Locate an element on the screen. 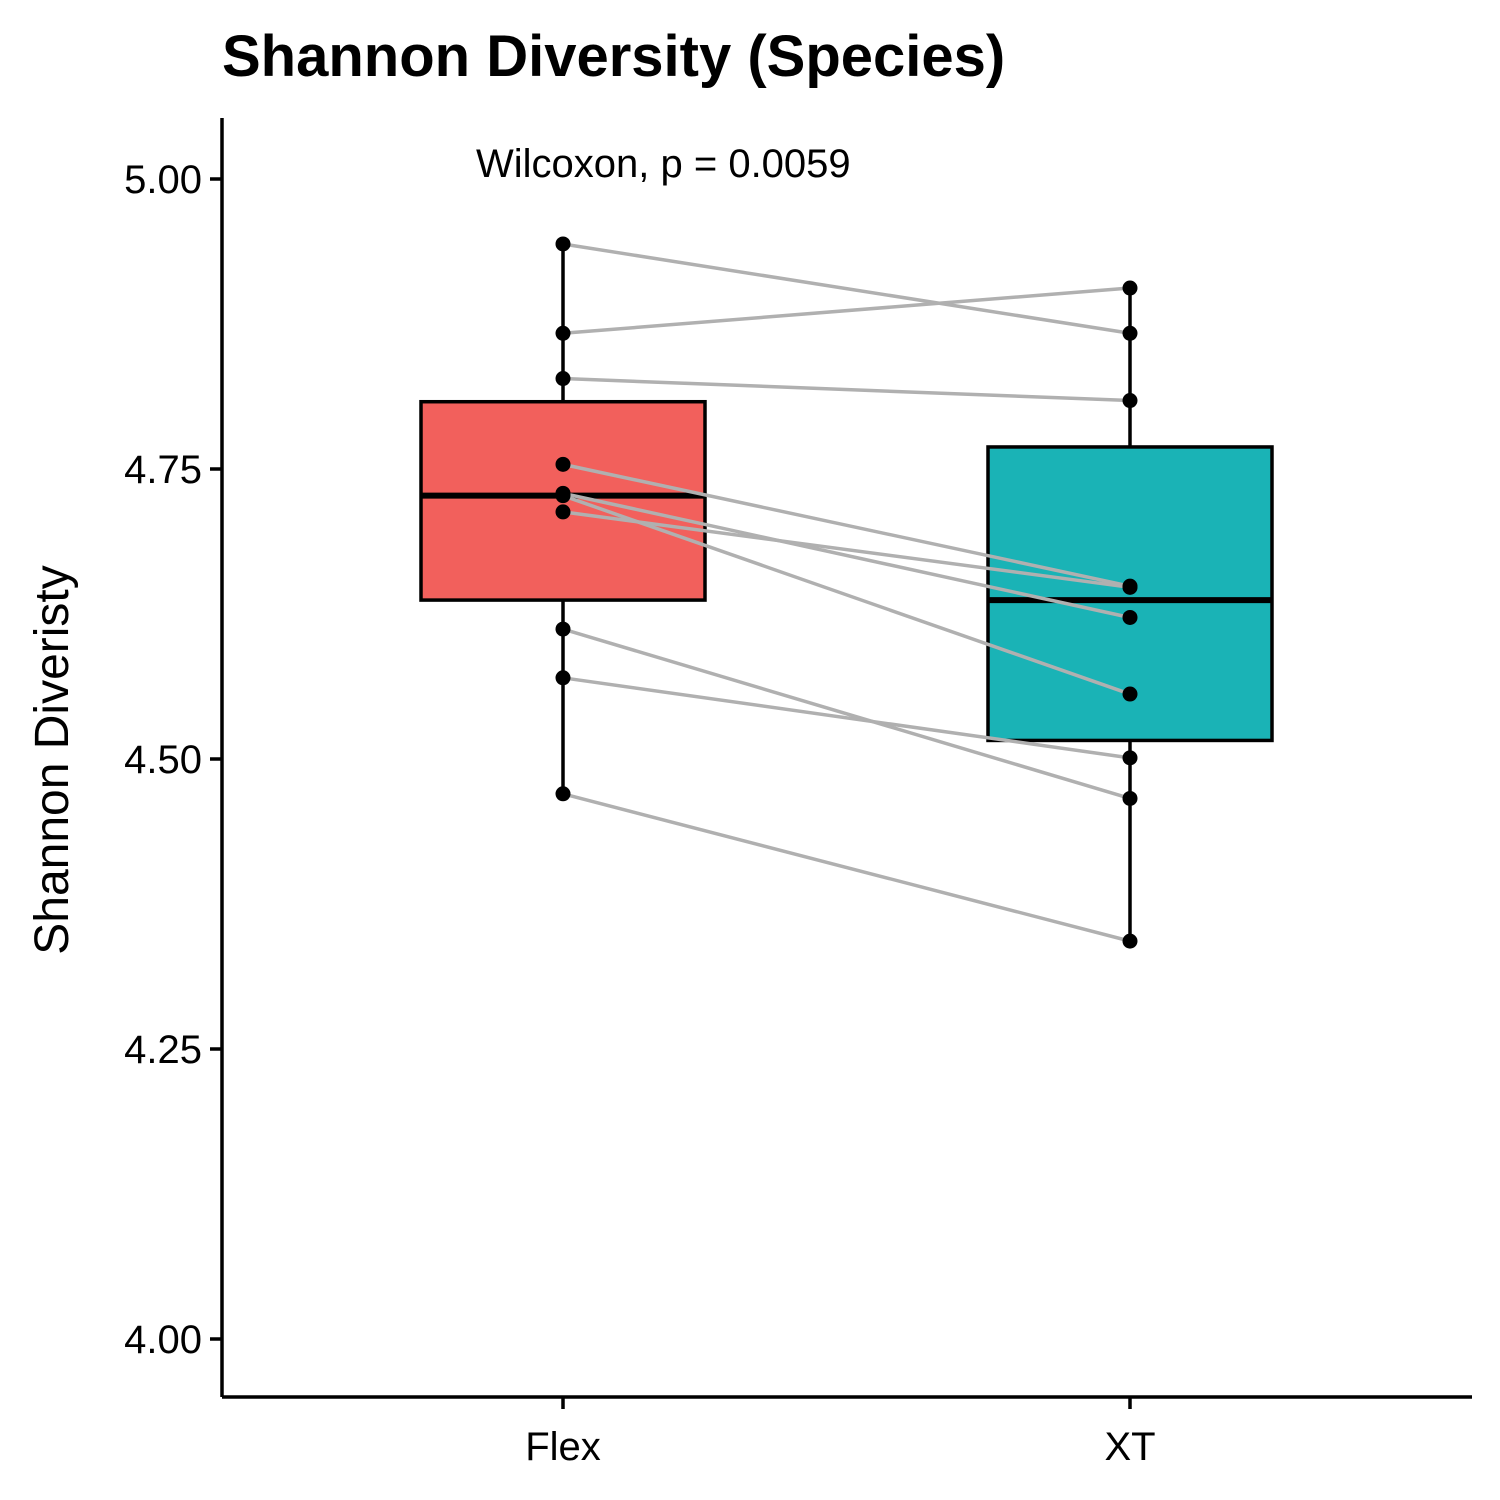 The image size is (1500, 1500). y-tick-label: 5.00 is located at coordinates (163, 180).